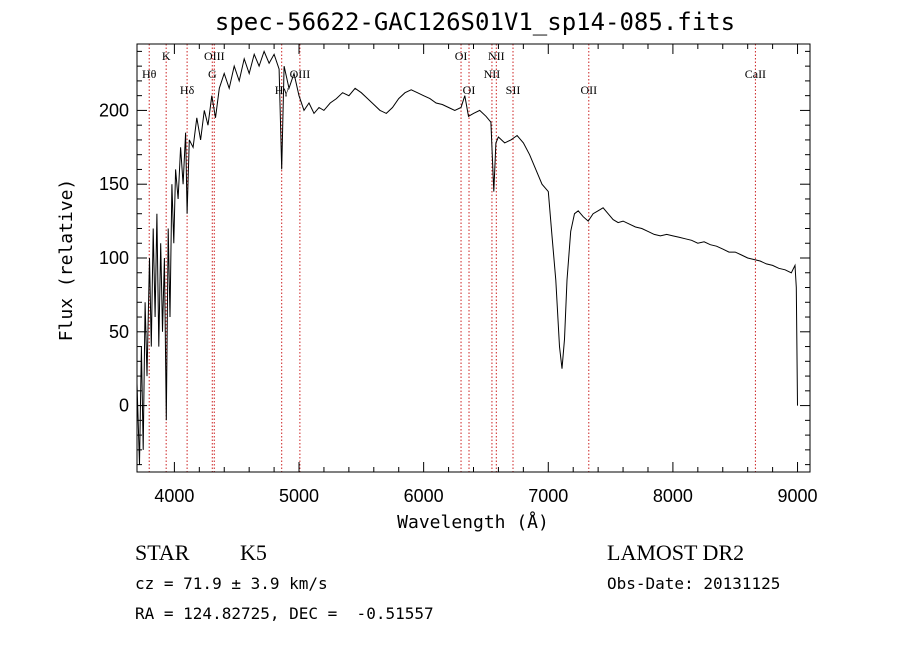 This screenshot has height=649, width=900. Describe the element at coordinates (475, 22) in the screenshot. I see `chart-title: spec-56622-GAC126S01V1_sp14-085.fits` at that location.